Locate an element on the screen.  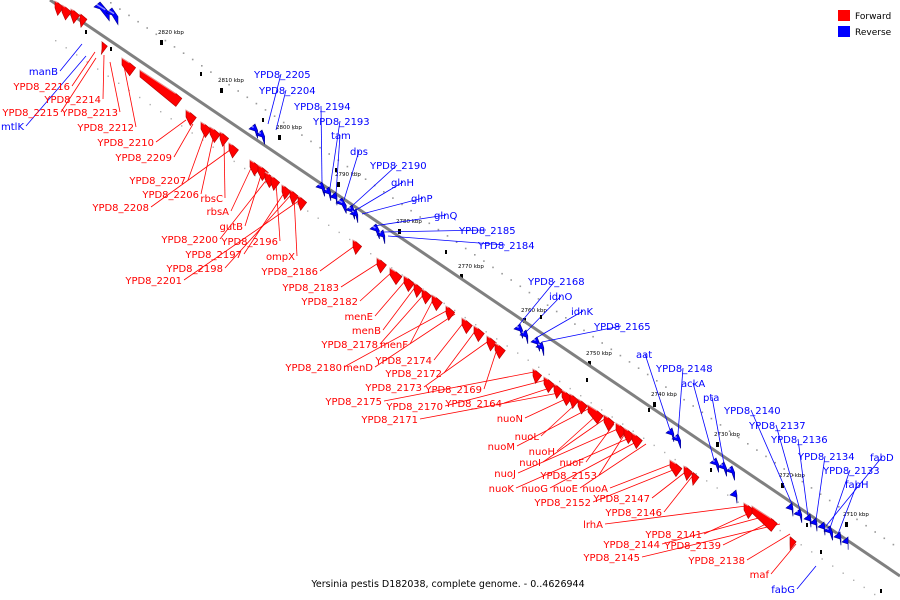
forward-gene-label-ypd8-2186: YPD8_2186 is located at coordinates (289, 272).